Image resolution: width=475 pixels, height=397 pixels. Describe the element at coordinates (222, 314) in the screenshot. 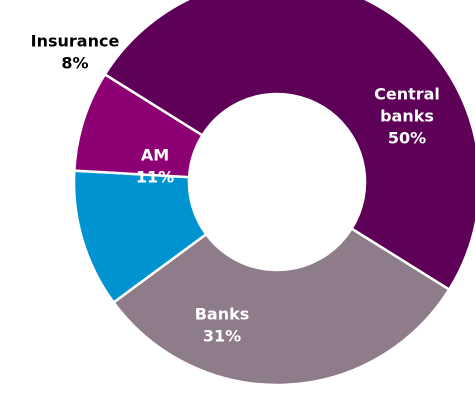

I see `slice-label-banks: Banks` at that location.